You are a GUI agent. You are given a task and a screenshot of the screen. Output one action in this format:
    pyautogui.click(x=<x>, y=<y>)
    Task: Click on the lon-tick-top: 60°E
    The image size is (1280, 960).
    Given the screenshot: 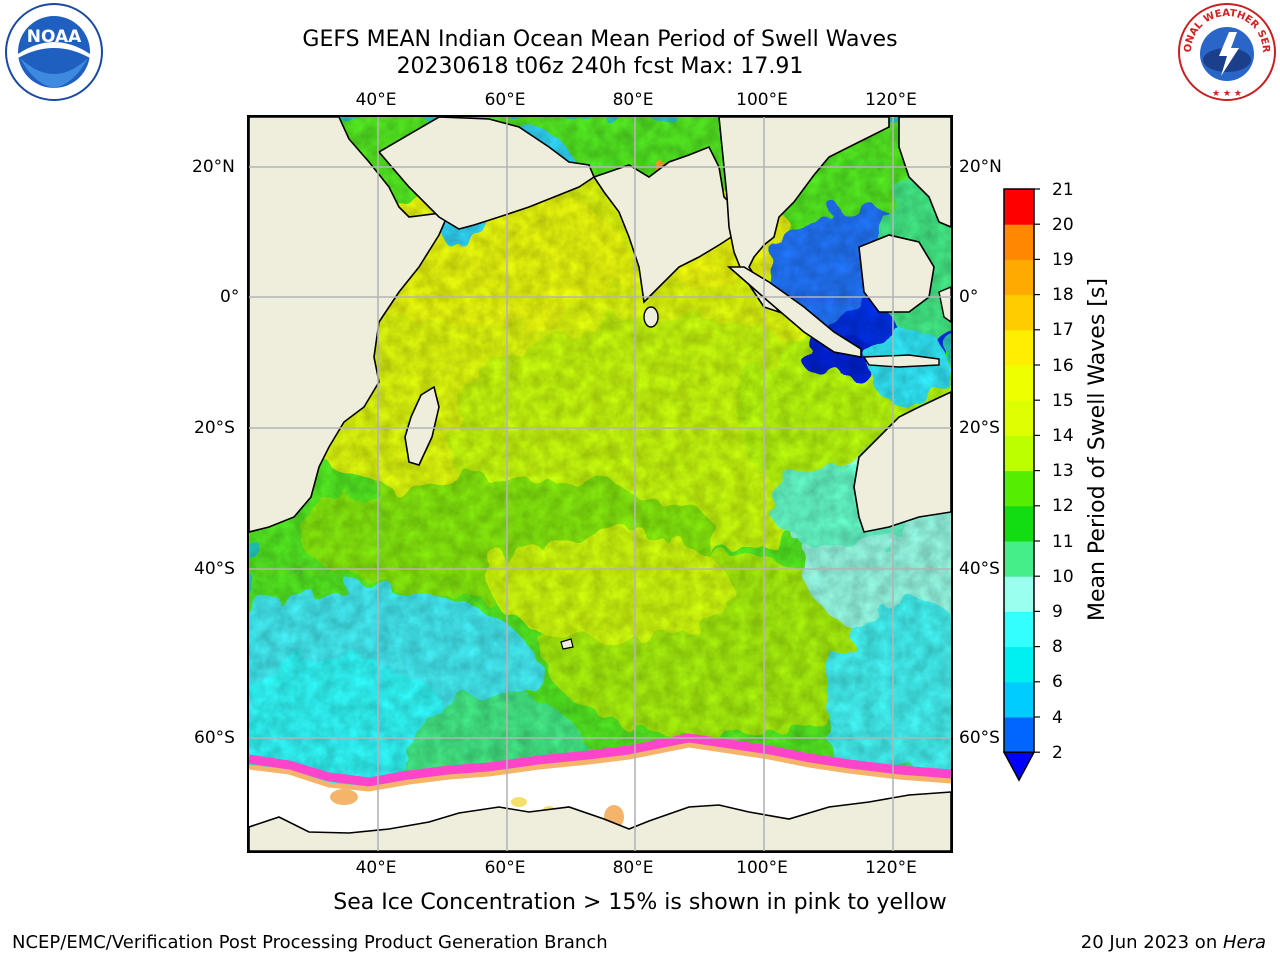 What is the action you would take?
    pyautogui.click(x=505, y=100)
    